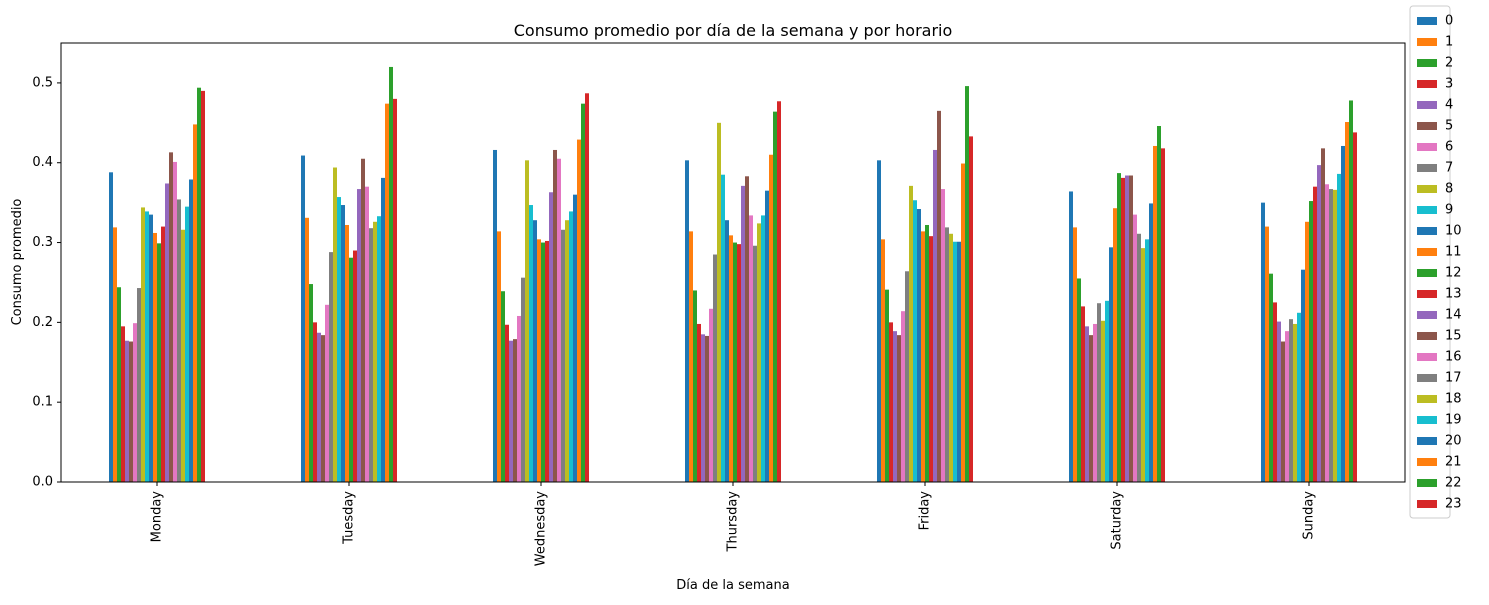  Describe the element at coordinates (42, 402) in the screenshot. I see `y-tick-label: 0.1` at that location.